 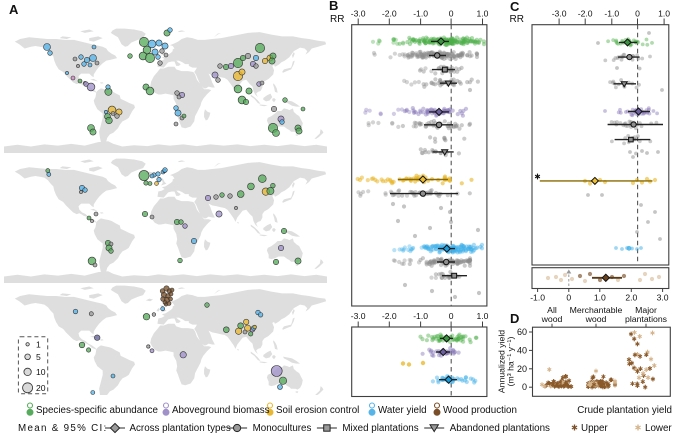 I want to click on svg-text: Annualized yield, so click(x=502, y=361).